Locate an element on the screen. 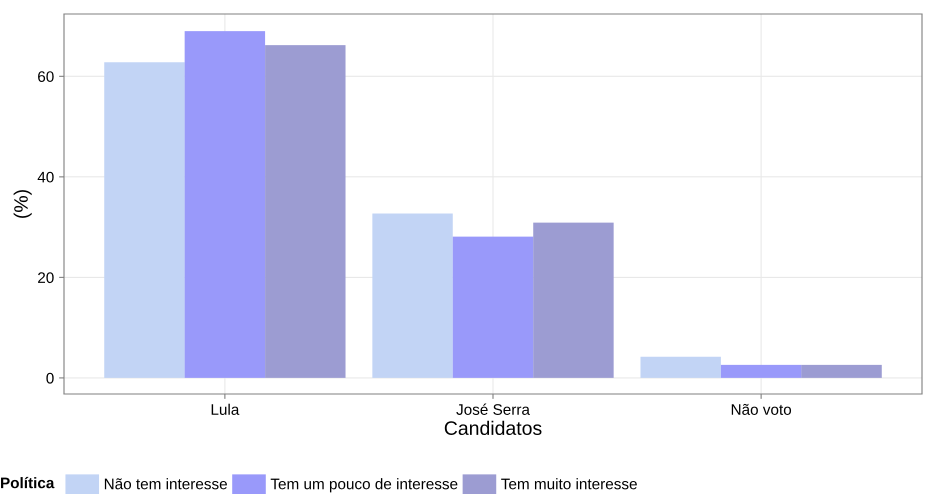 This screenshot has height=494, width=928. y-tick-label: 0 is located at coordinates (50, 378).